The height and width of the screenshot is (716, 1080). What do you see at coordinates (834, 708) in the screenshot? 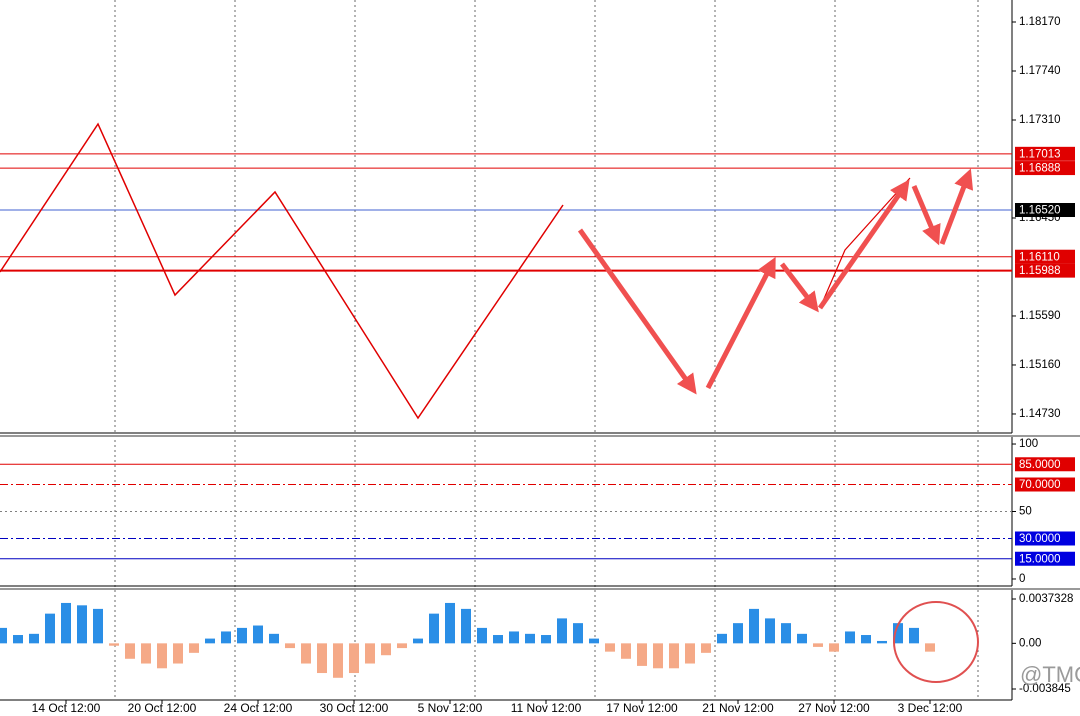
I see `x-tick-label: 27 Nov 12:00` at bounding box center [834, 708].